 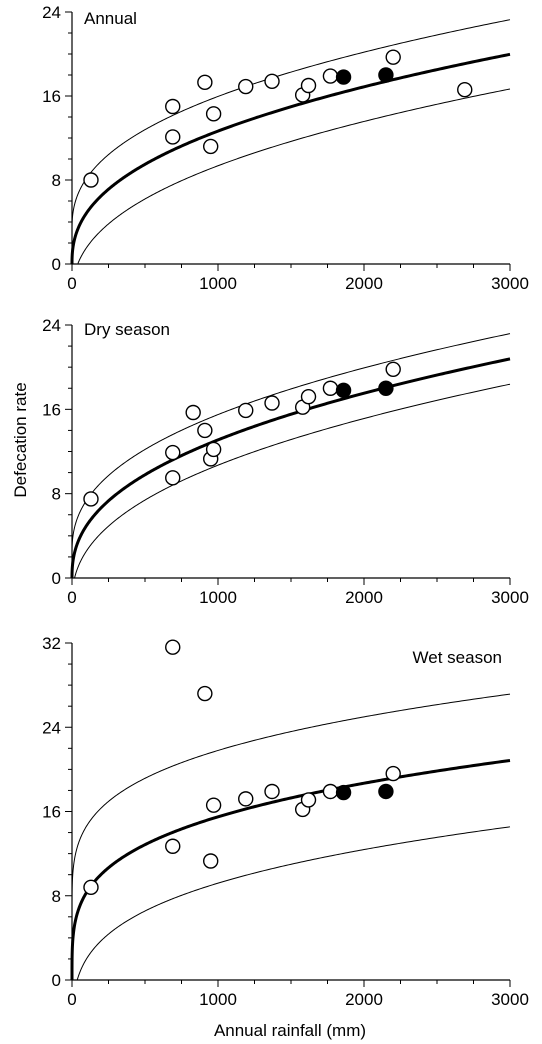 I want to click on y-tick-label: 32, so click(x=51, y=643).